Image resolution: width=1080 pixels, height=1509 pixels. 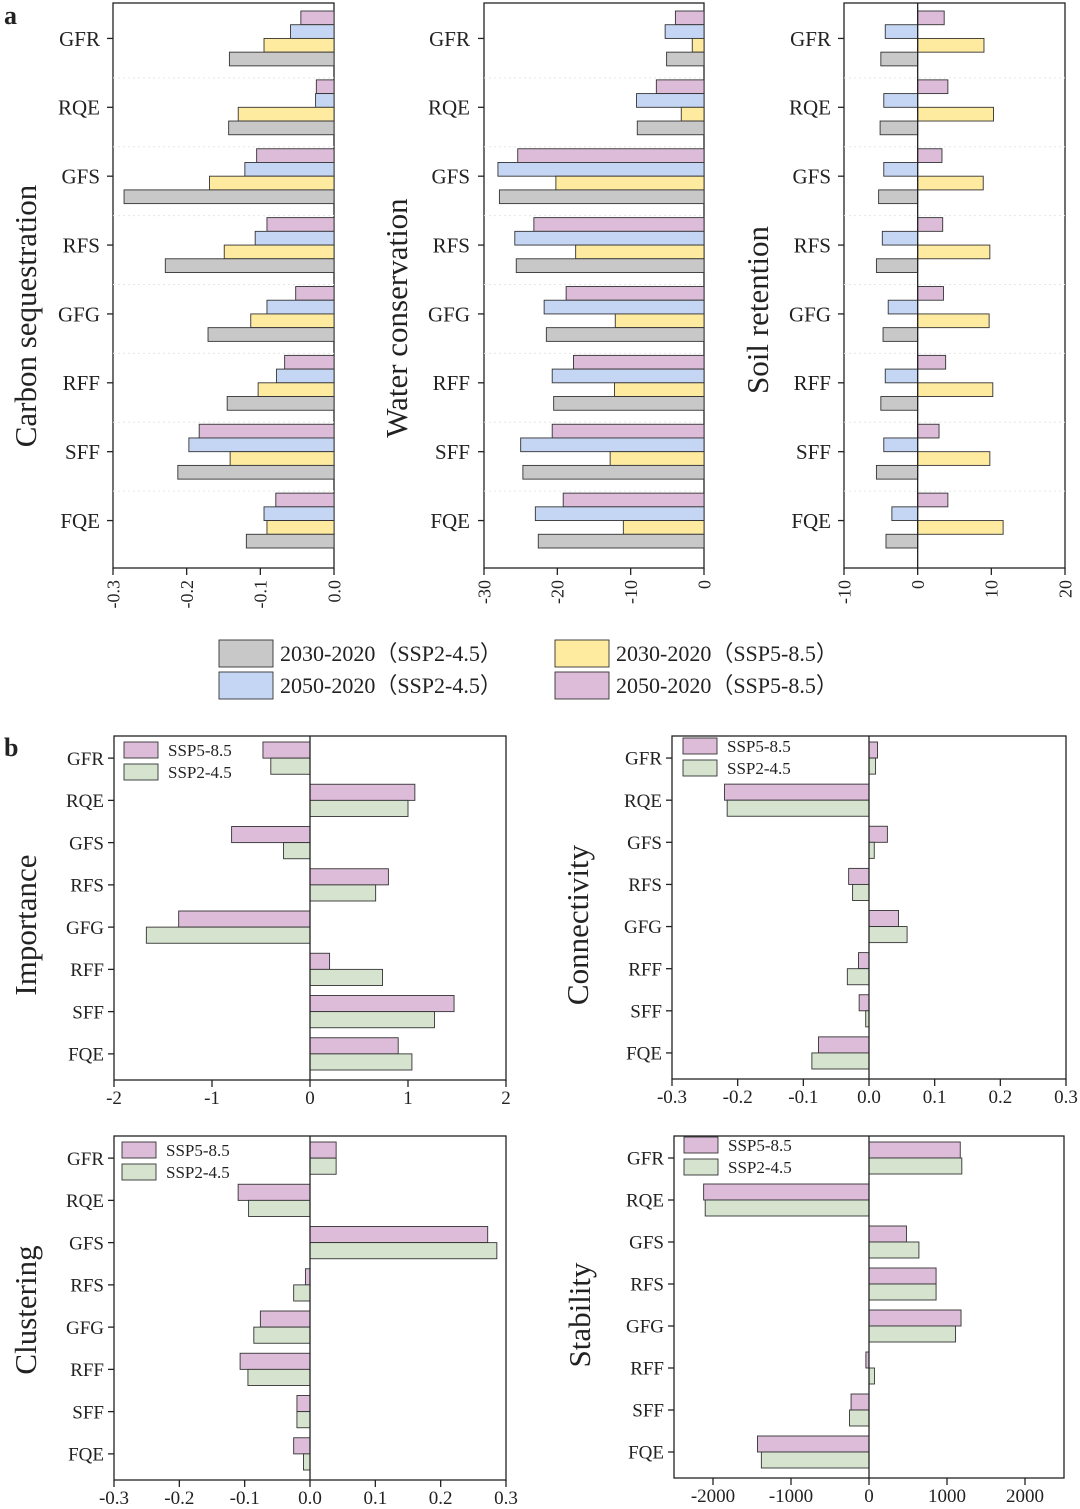 What do you see at coordinates (738, 1097) in the screenshot?
I see `x-tick-label: -0.2` at bounding box center [738, 1097].